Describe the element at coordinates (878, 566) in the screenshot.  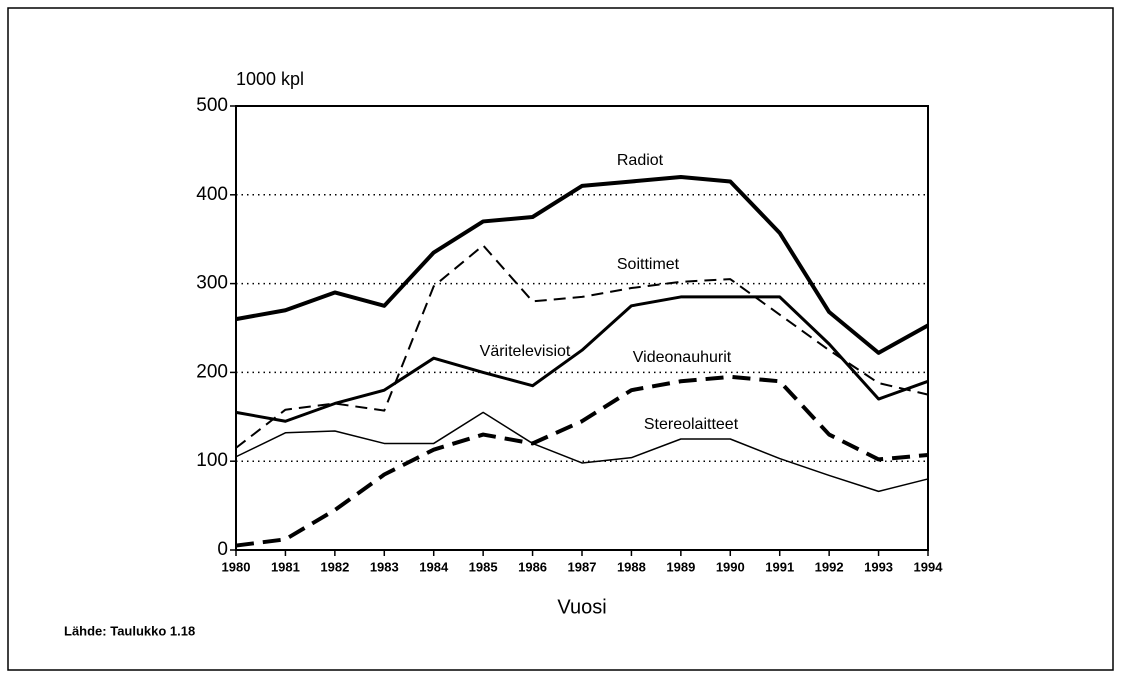
I see `x-tick-label: 1993` at that location.